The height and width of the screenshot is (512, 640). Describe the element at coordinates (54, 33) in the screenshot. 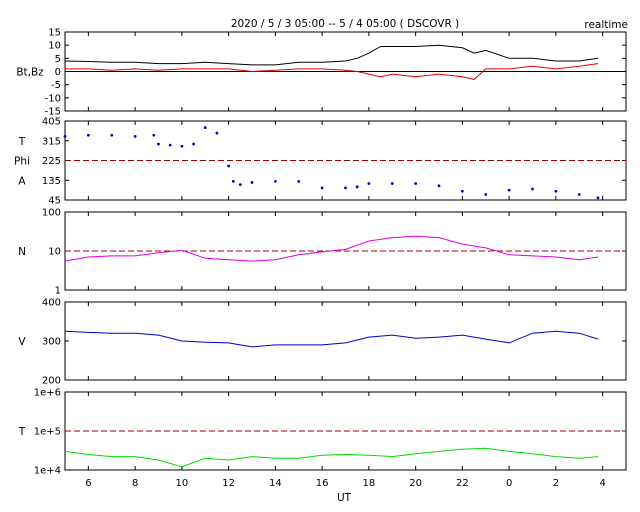

I see `y-tick-label: 15` at that location.